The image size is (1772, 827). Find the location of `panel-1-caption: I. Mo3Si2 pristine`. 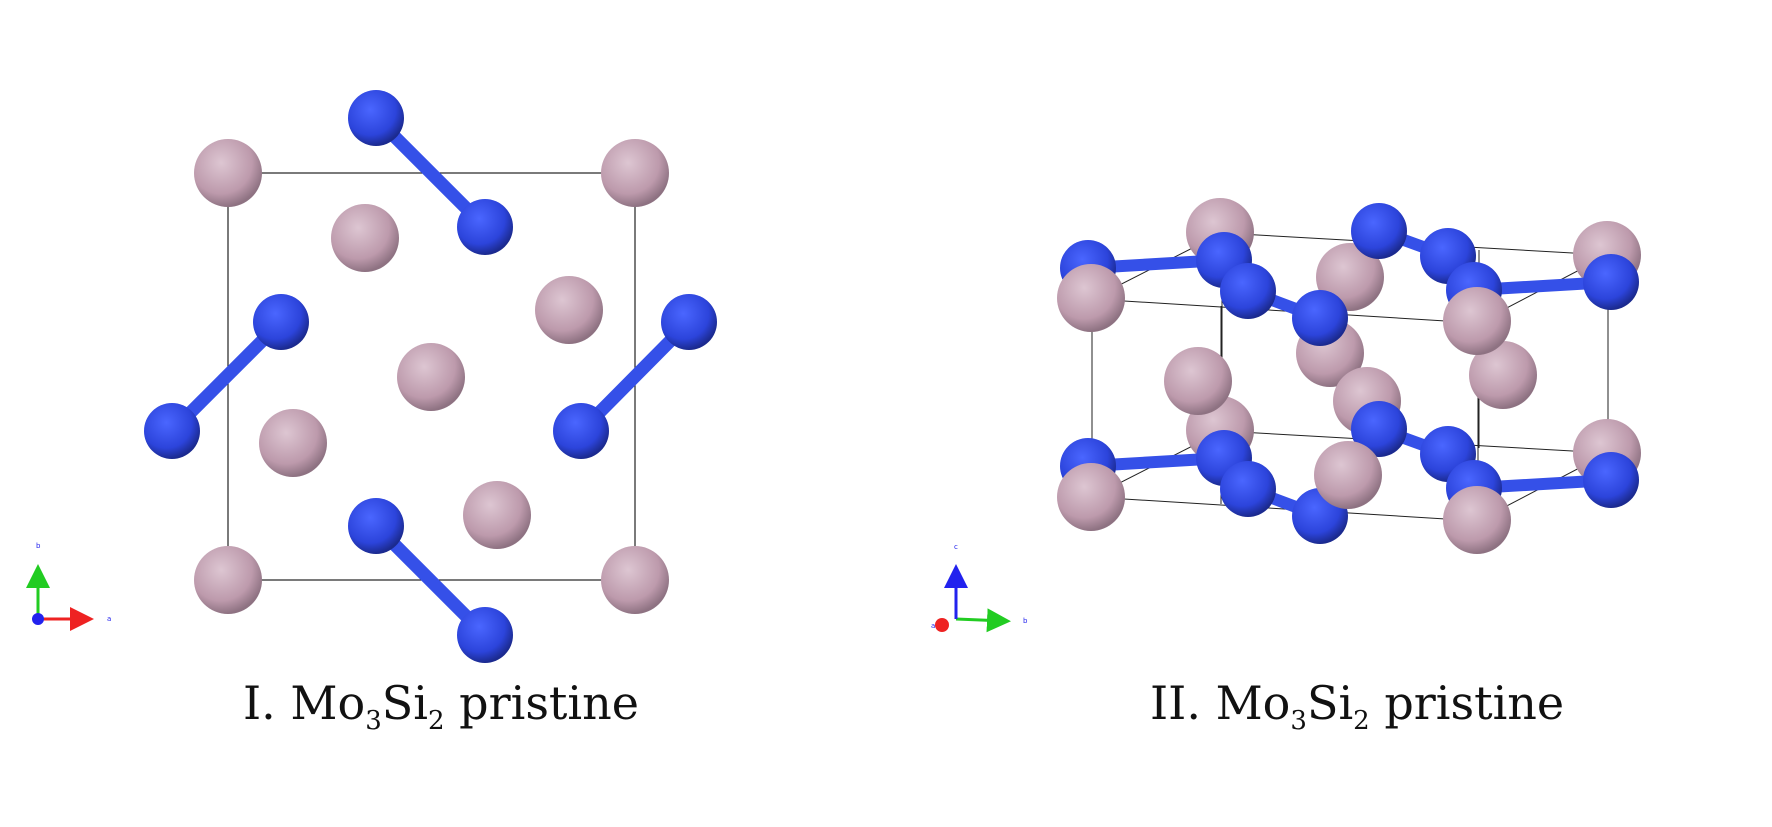

panel-1-caption: I. Mo3Si2 pristine is located at coordinates (441, 706).